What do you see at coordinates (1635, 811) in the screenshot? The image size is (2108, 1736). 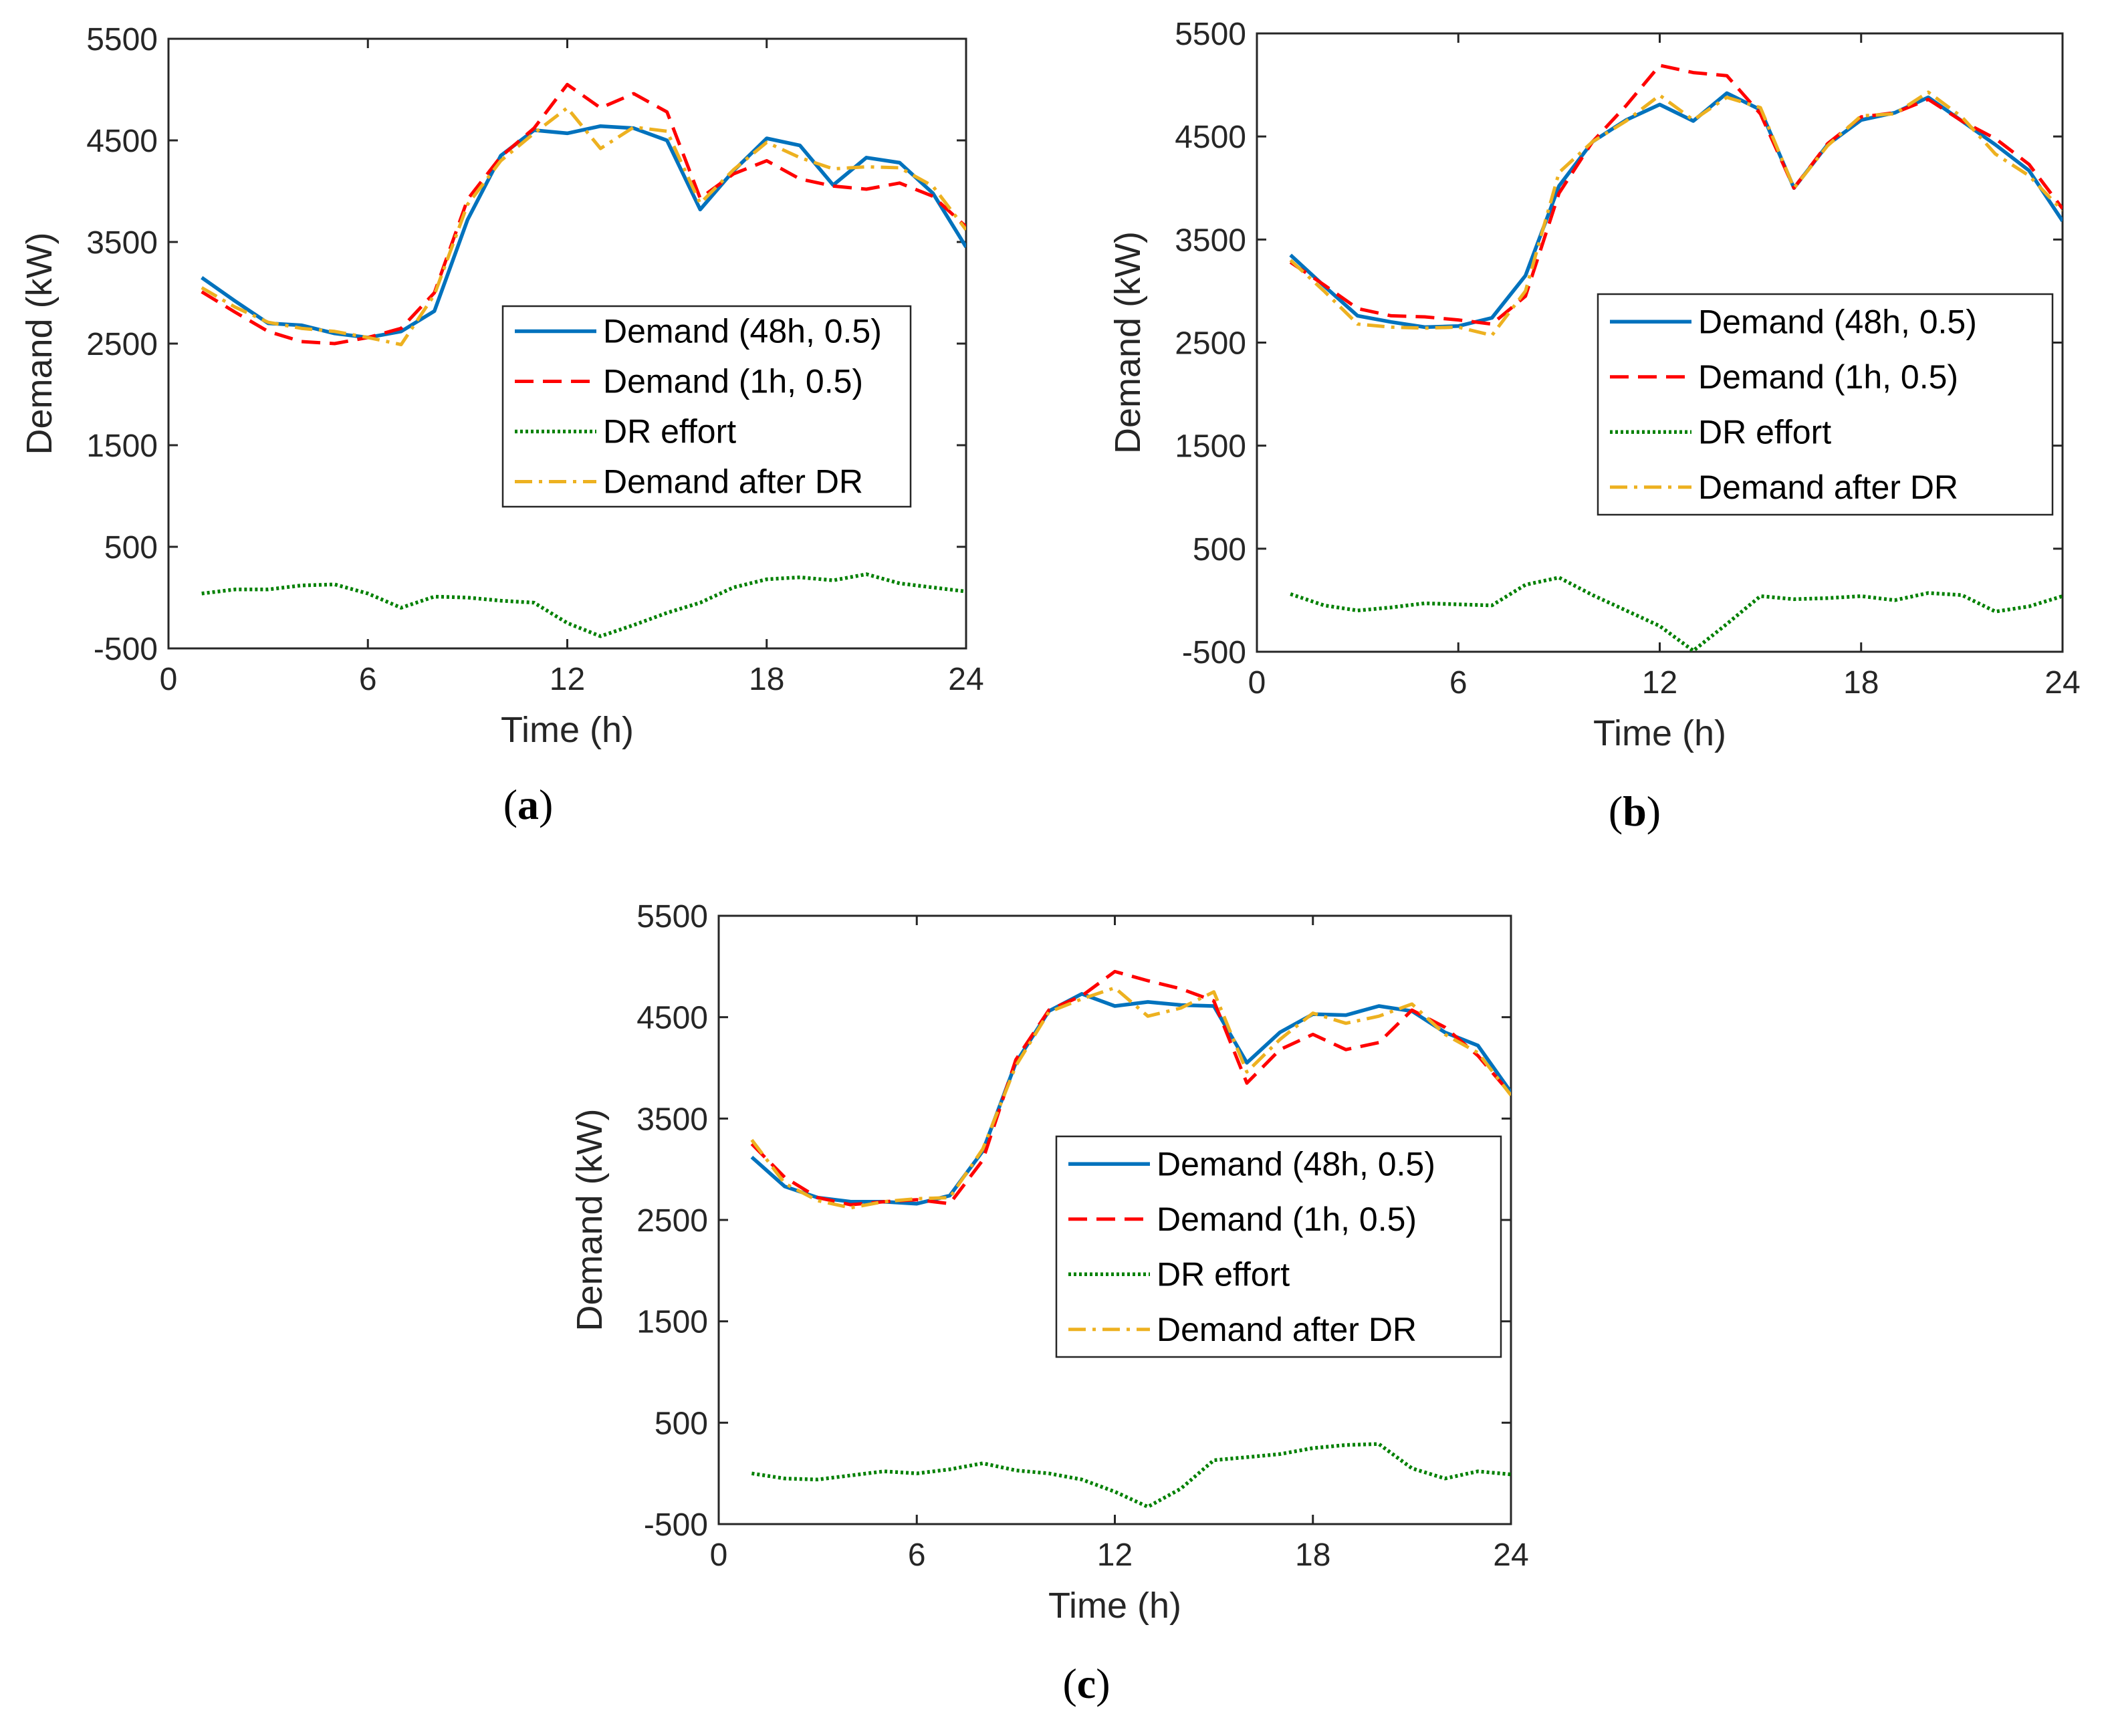 I see `panel-label: (b)` at bounding box center [1635, 811].